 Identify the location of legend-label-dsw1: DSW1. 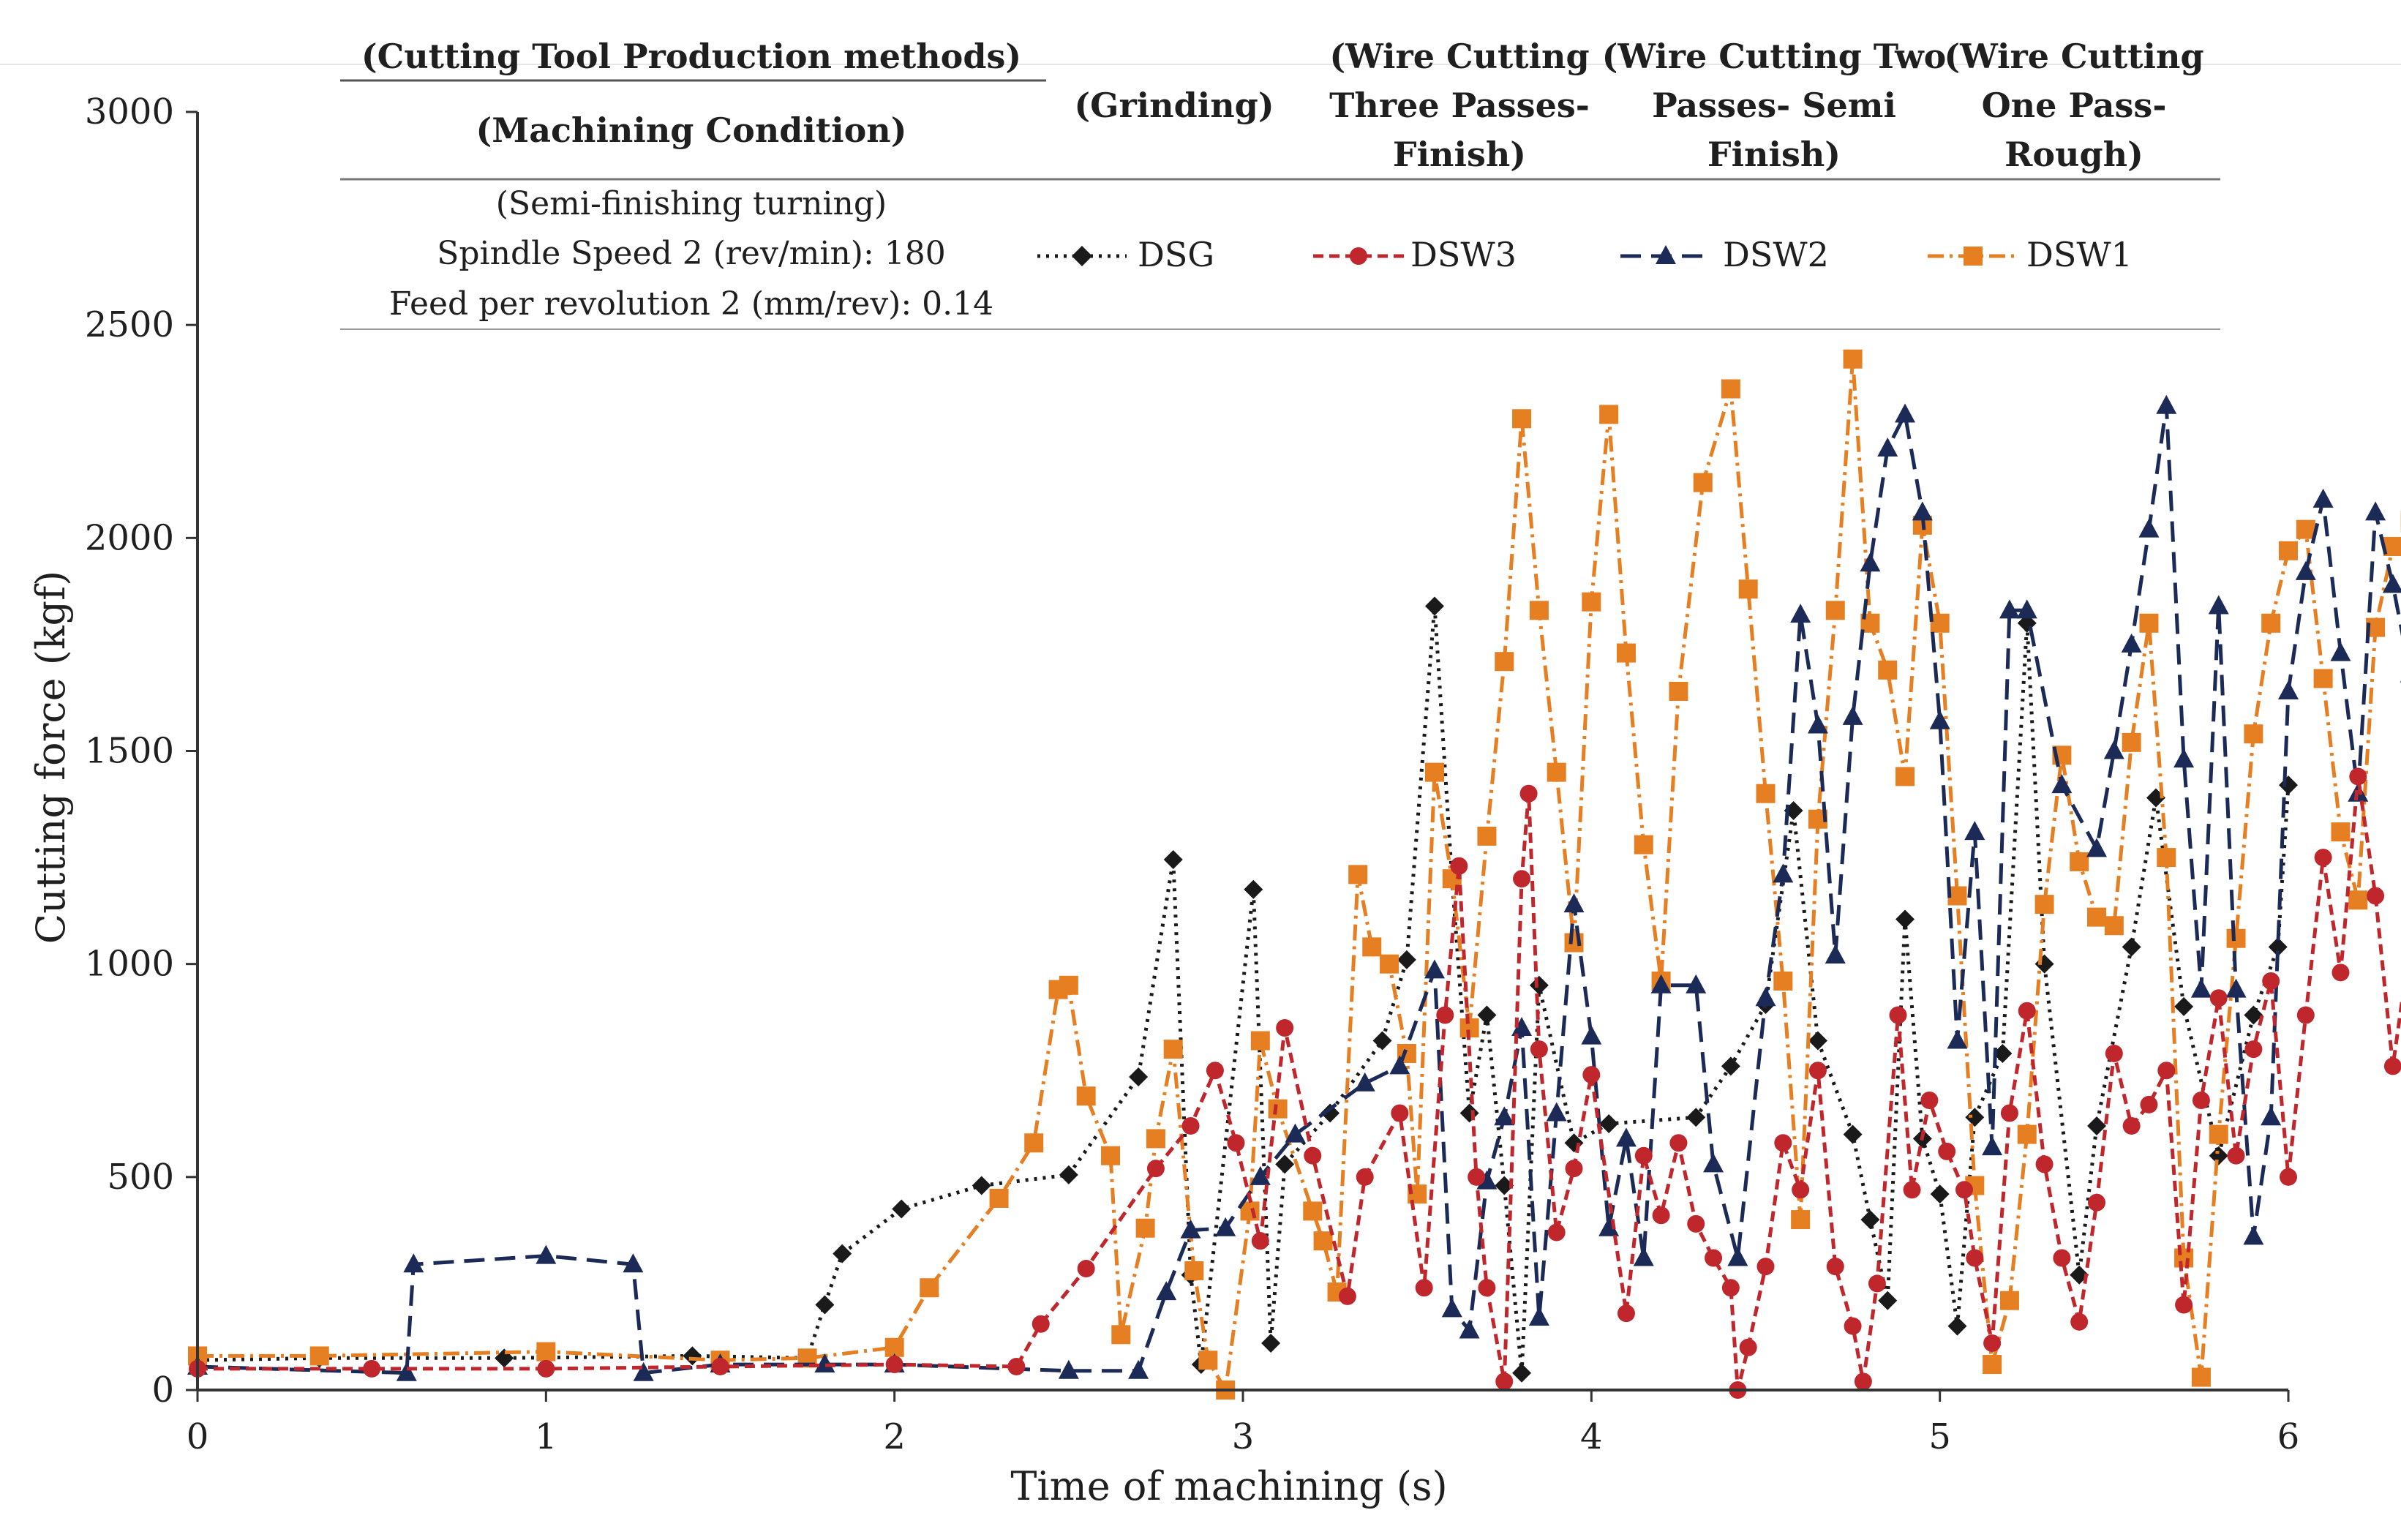
(2079, 254).